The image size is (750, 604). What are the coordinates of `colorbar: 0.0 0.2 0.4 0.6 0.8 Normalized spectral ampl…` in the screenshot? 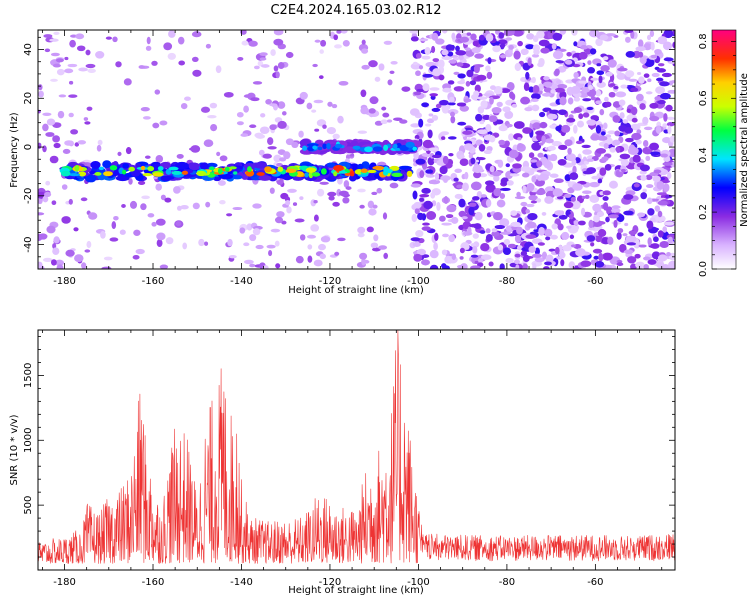 It's located at (724, 153).